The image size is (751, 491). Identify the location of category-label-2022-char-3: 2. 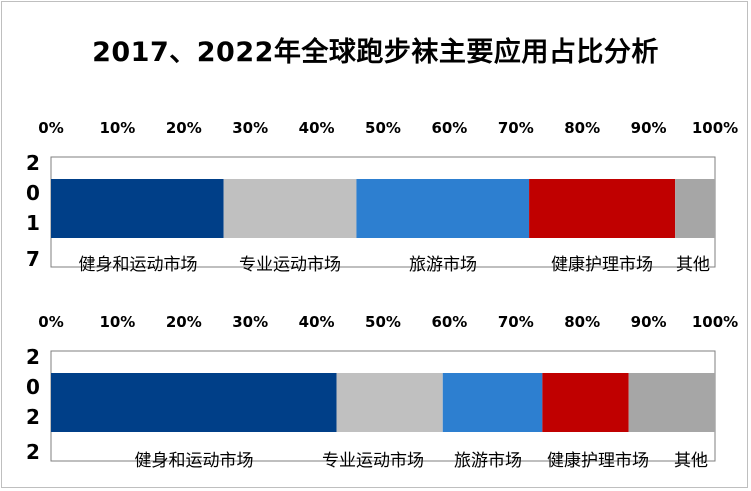
(33, 452).